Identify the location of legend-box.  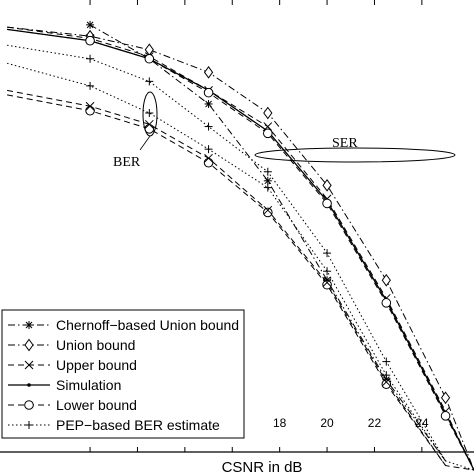
(123, 374).